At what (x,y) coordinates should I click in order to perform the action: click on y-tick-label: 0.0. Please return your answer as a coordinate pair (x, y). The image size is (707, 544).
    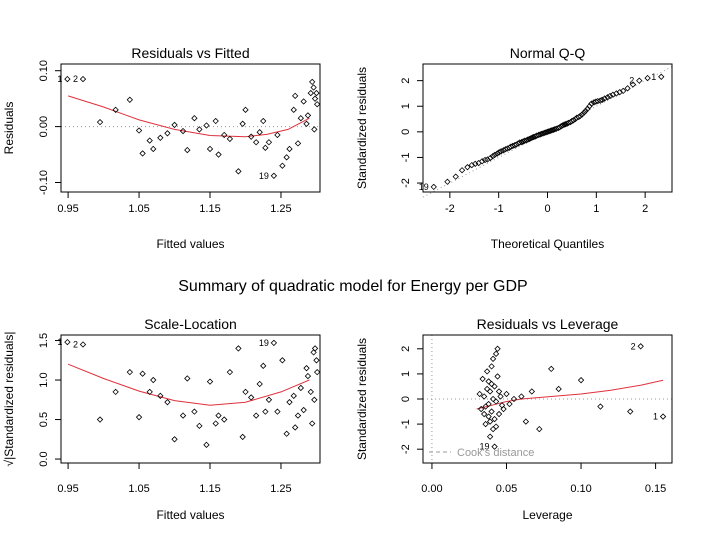
    Looking at the image, I should click on (44, 458).